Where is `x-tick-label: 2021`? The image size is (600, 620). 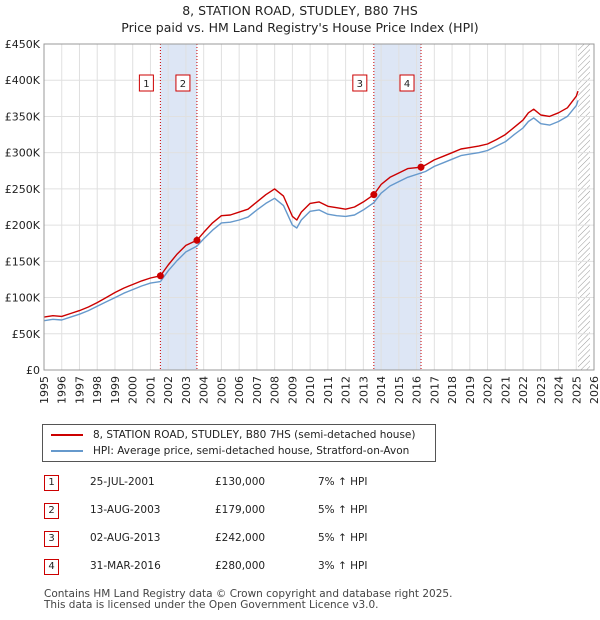 x-tick-label: 2021 is located at coordinates (505, 390).